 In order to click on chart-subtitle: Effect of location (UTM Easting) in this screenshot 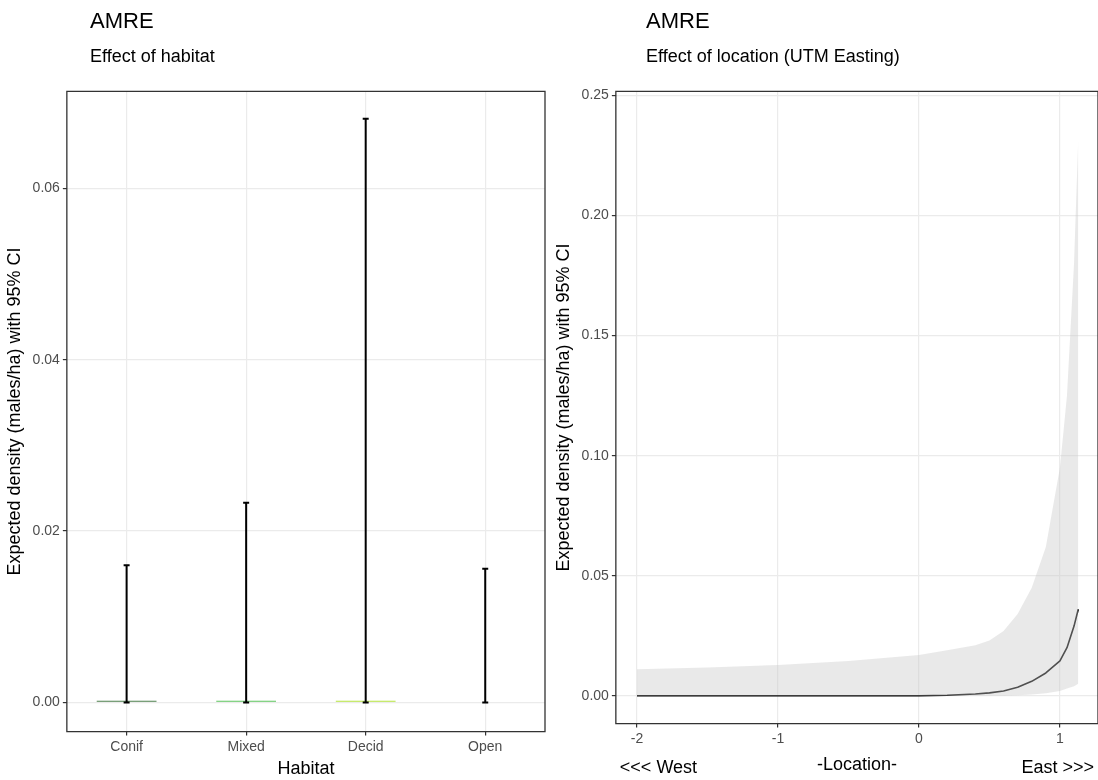, I will do `click(773, 56)`.